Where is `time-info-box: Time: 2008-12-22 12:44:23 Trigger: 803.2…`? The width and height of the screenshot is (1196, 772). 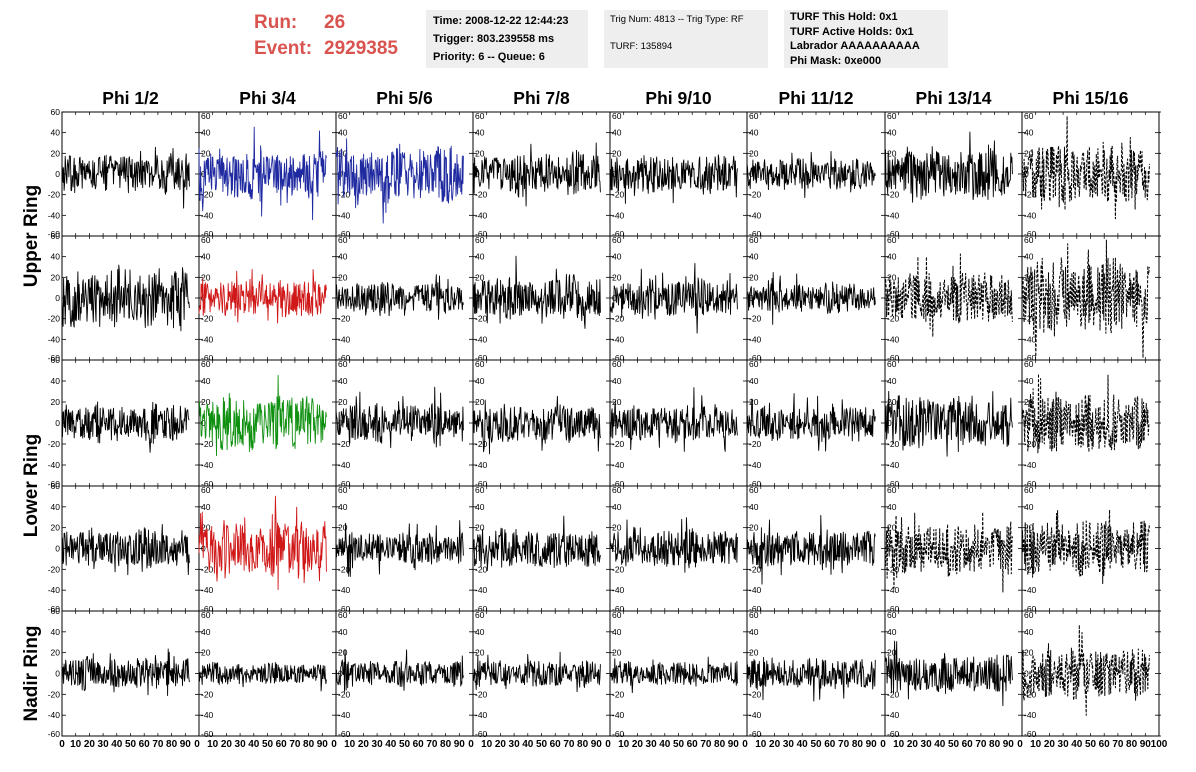
time-info-box: Time: 2008-12-22 12:44:23 Trigger: 803.2… is located at coordinates (507, 39).